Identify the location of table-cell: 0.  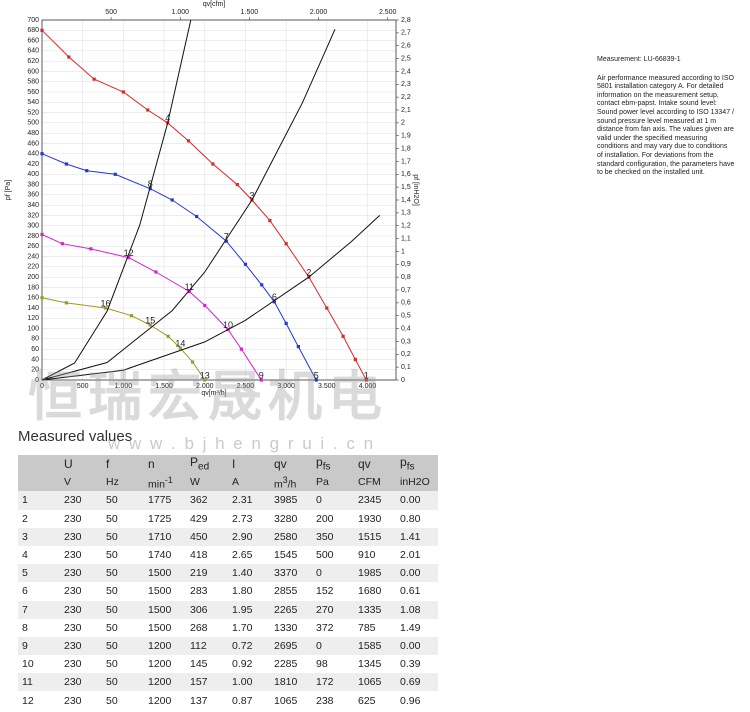
(333, 573).